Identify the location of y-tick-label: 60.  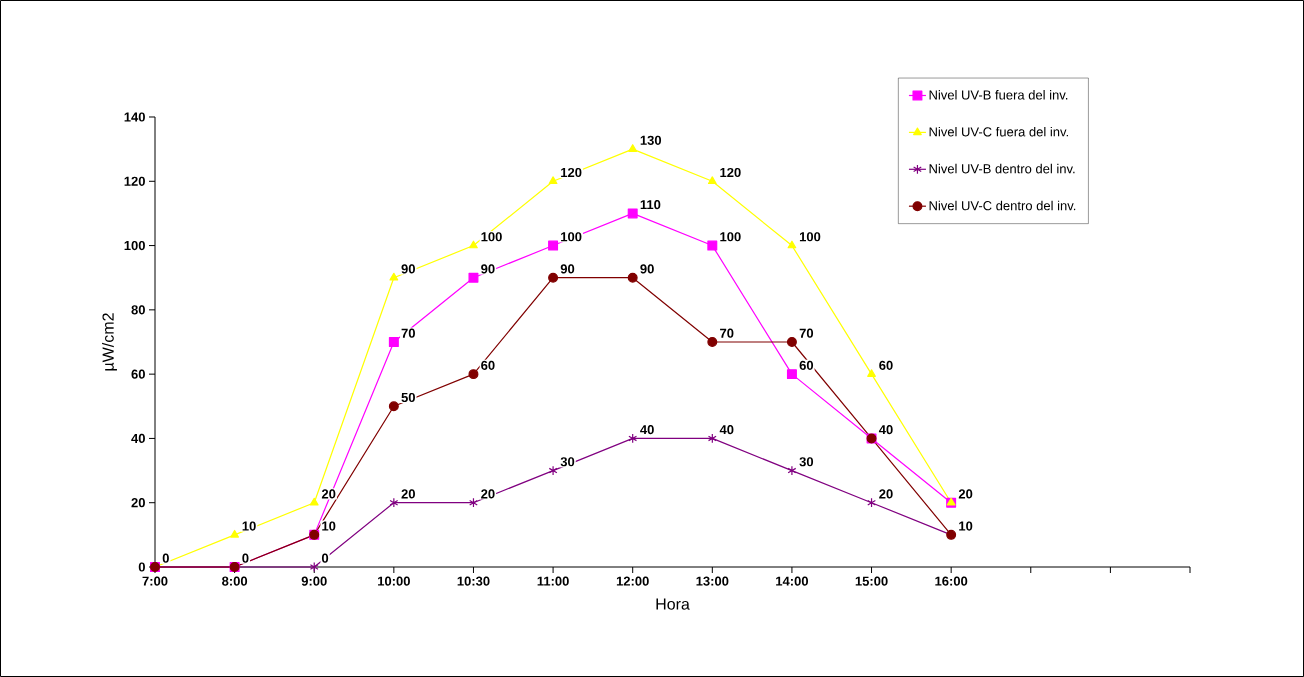
(138, 374).